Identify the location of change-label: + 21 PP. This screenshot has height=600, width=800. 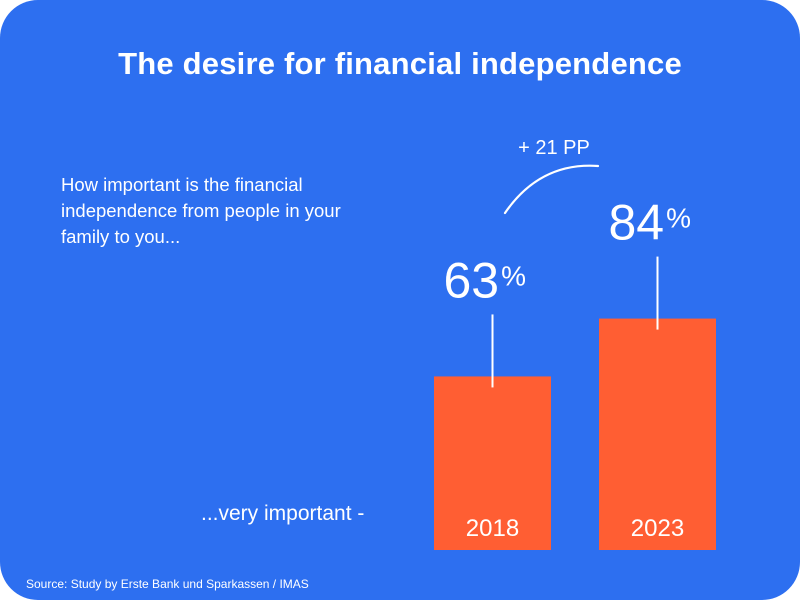
(554, 148).